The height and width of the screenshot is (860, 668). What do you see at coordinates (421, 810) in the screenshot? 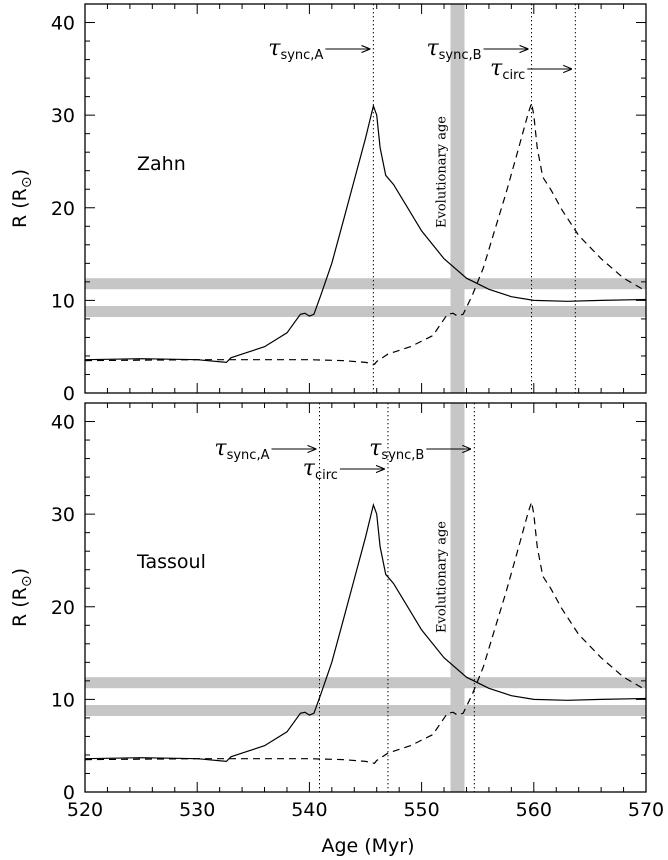
I see `x-tick-label: 550` at bounding box center [421, 810].